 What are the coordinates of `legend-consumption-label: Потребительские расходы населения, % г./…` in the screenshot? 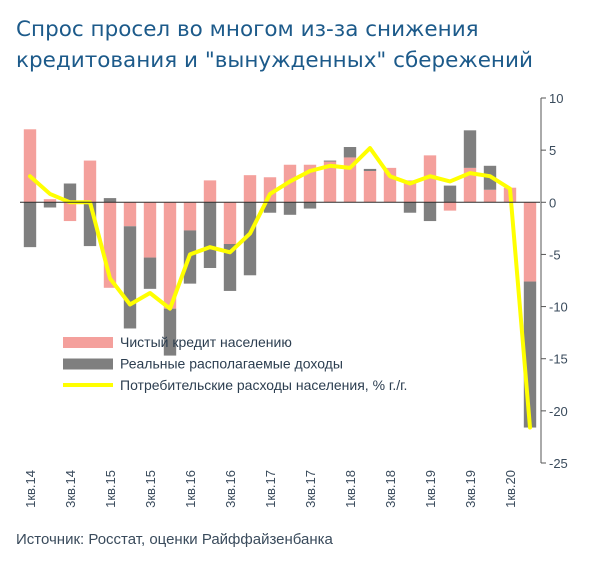 It's located at (263, 385).